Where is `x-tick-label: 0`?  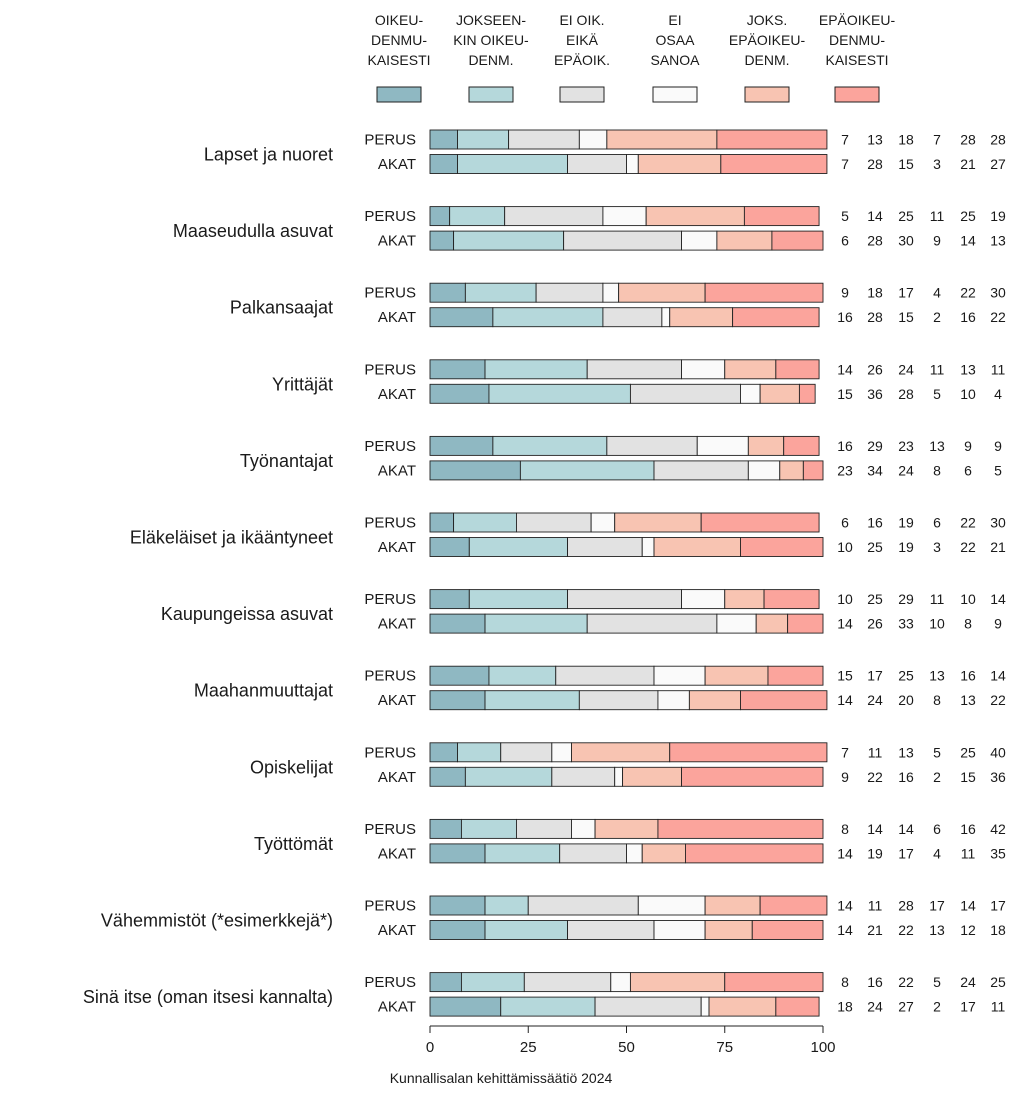 x-tick-label: 0 is located at coordinates (430, 1047).